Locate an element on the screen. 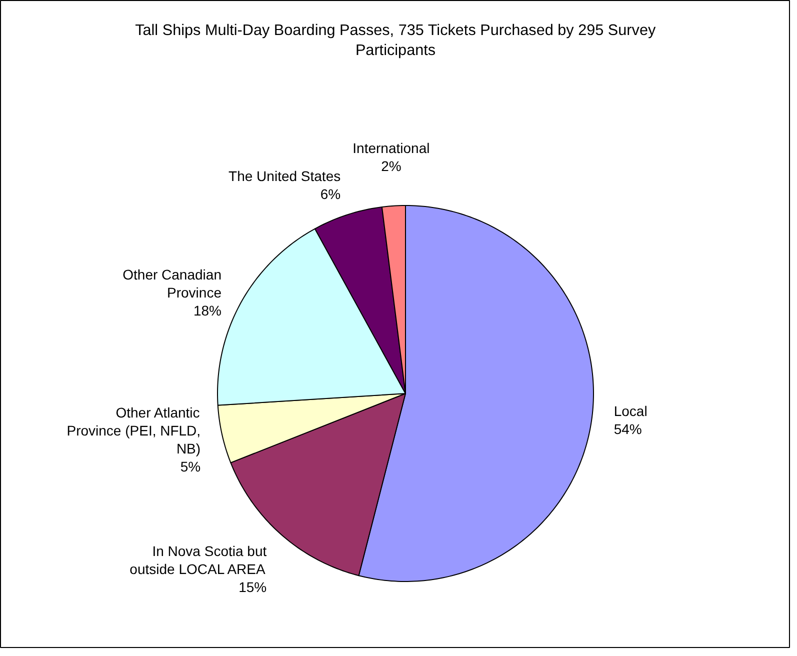 The image size is (797, 656). data-label: 5% is located at coordinates (190, 466).